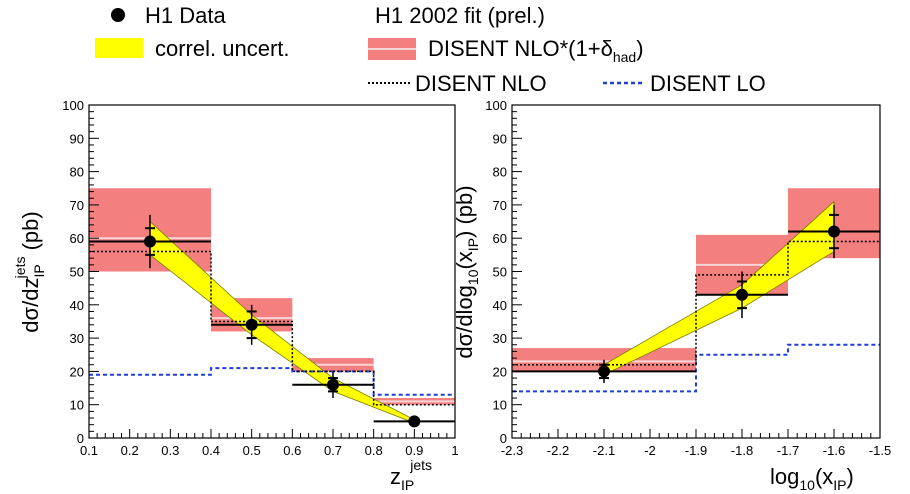 Image resolution: width=910 pixels, height=494 pixels. Describe the element at coordinates (77, 238) in the screenshot. I see `left-ytick-label: 60` at that location.